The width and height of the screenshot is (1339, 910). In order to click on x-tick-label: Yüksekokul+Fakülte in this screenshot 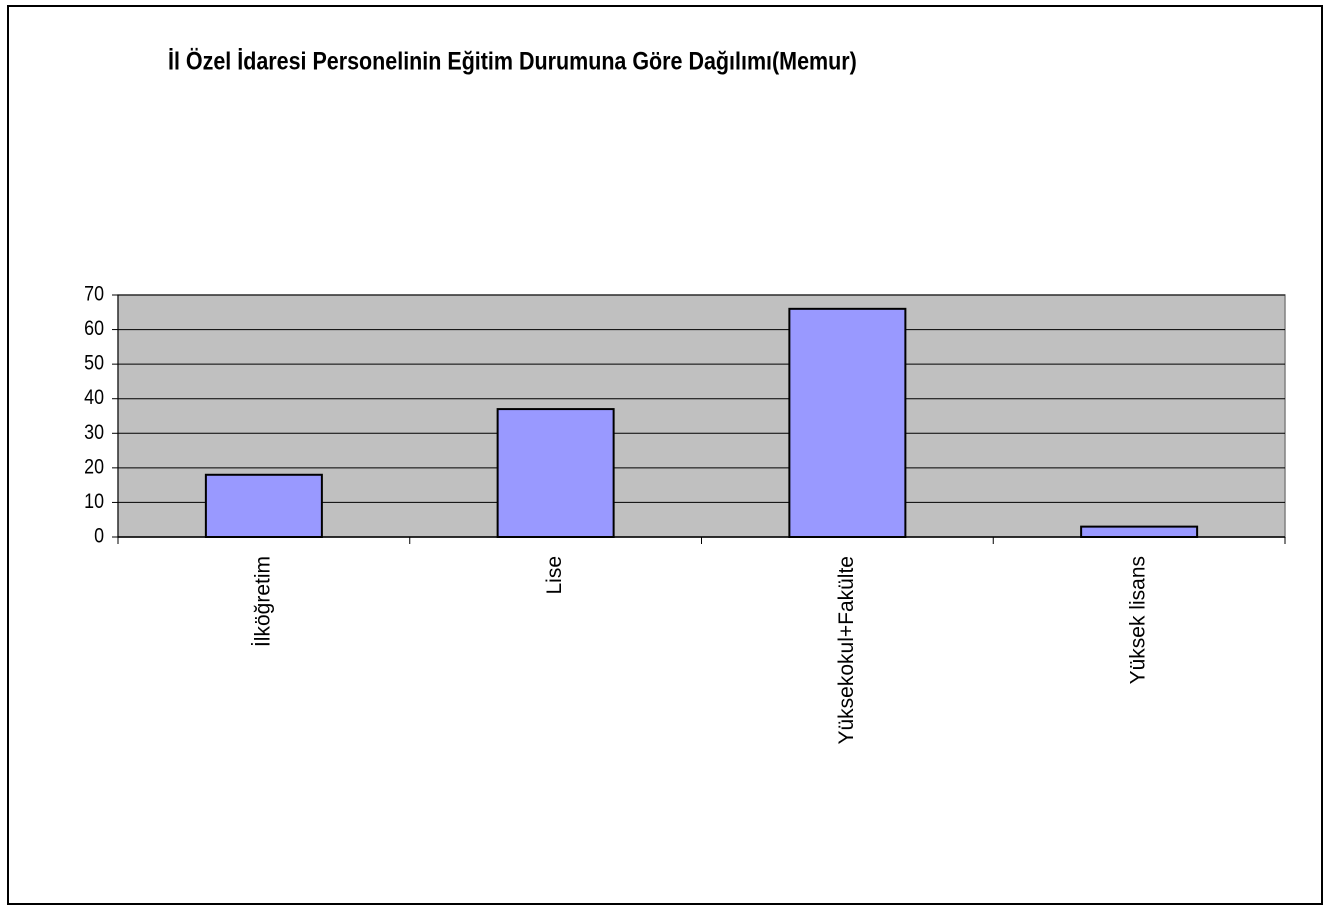, I will do `click(846, 650)`.